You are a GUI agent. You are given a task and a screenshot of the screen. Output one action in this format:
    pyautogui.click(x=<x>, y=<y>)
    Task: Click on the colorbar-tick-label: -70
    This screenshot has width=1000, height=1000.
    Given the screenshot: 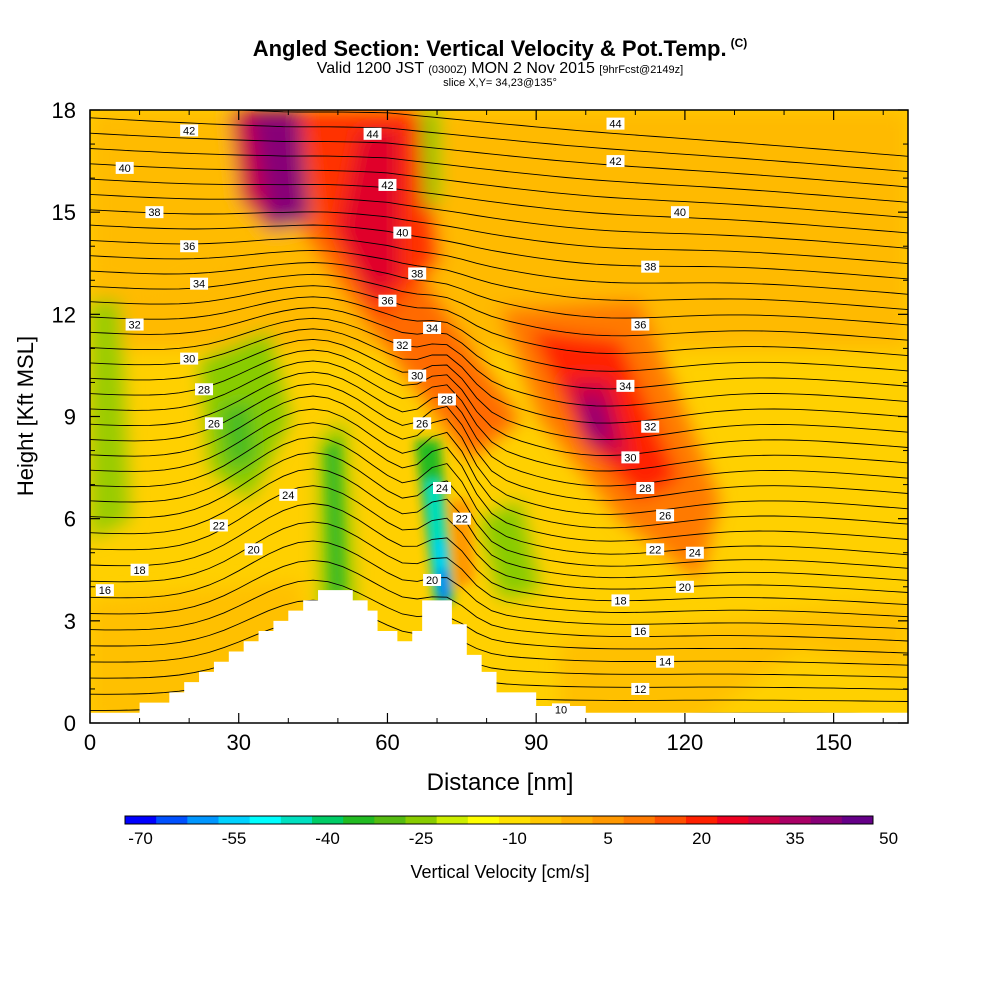 What is the action you would take?
    pyautogui.click(x=140, y=838)
    